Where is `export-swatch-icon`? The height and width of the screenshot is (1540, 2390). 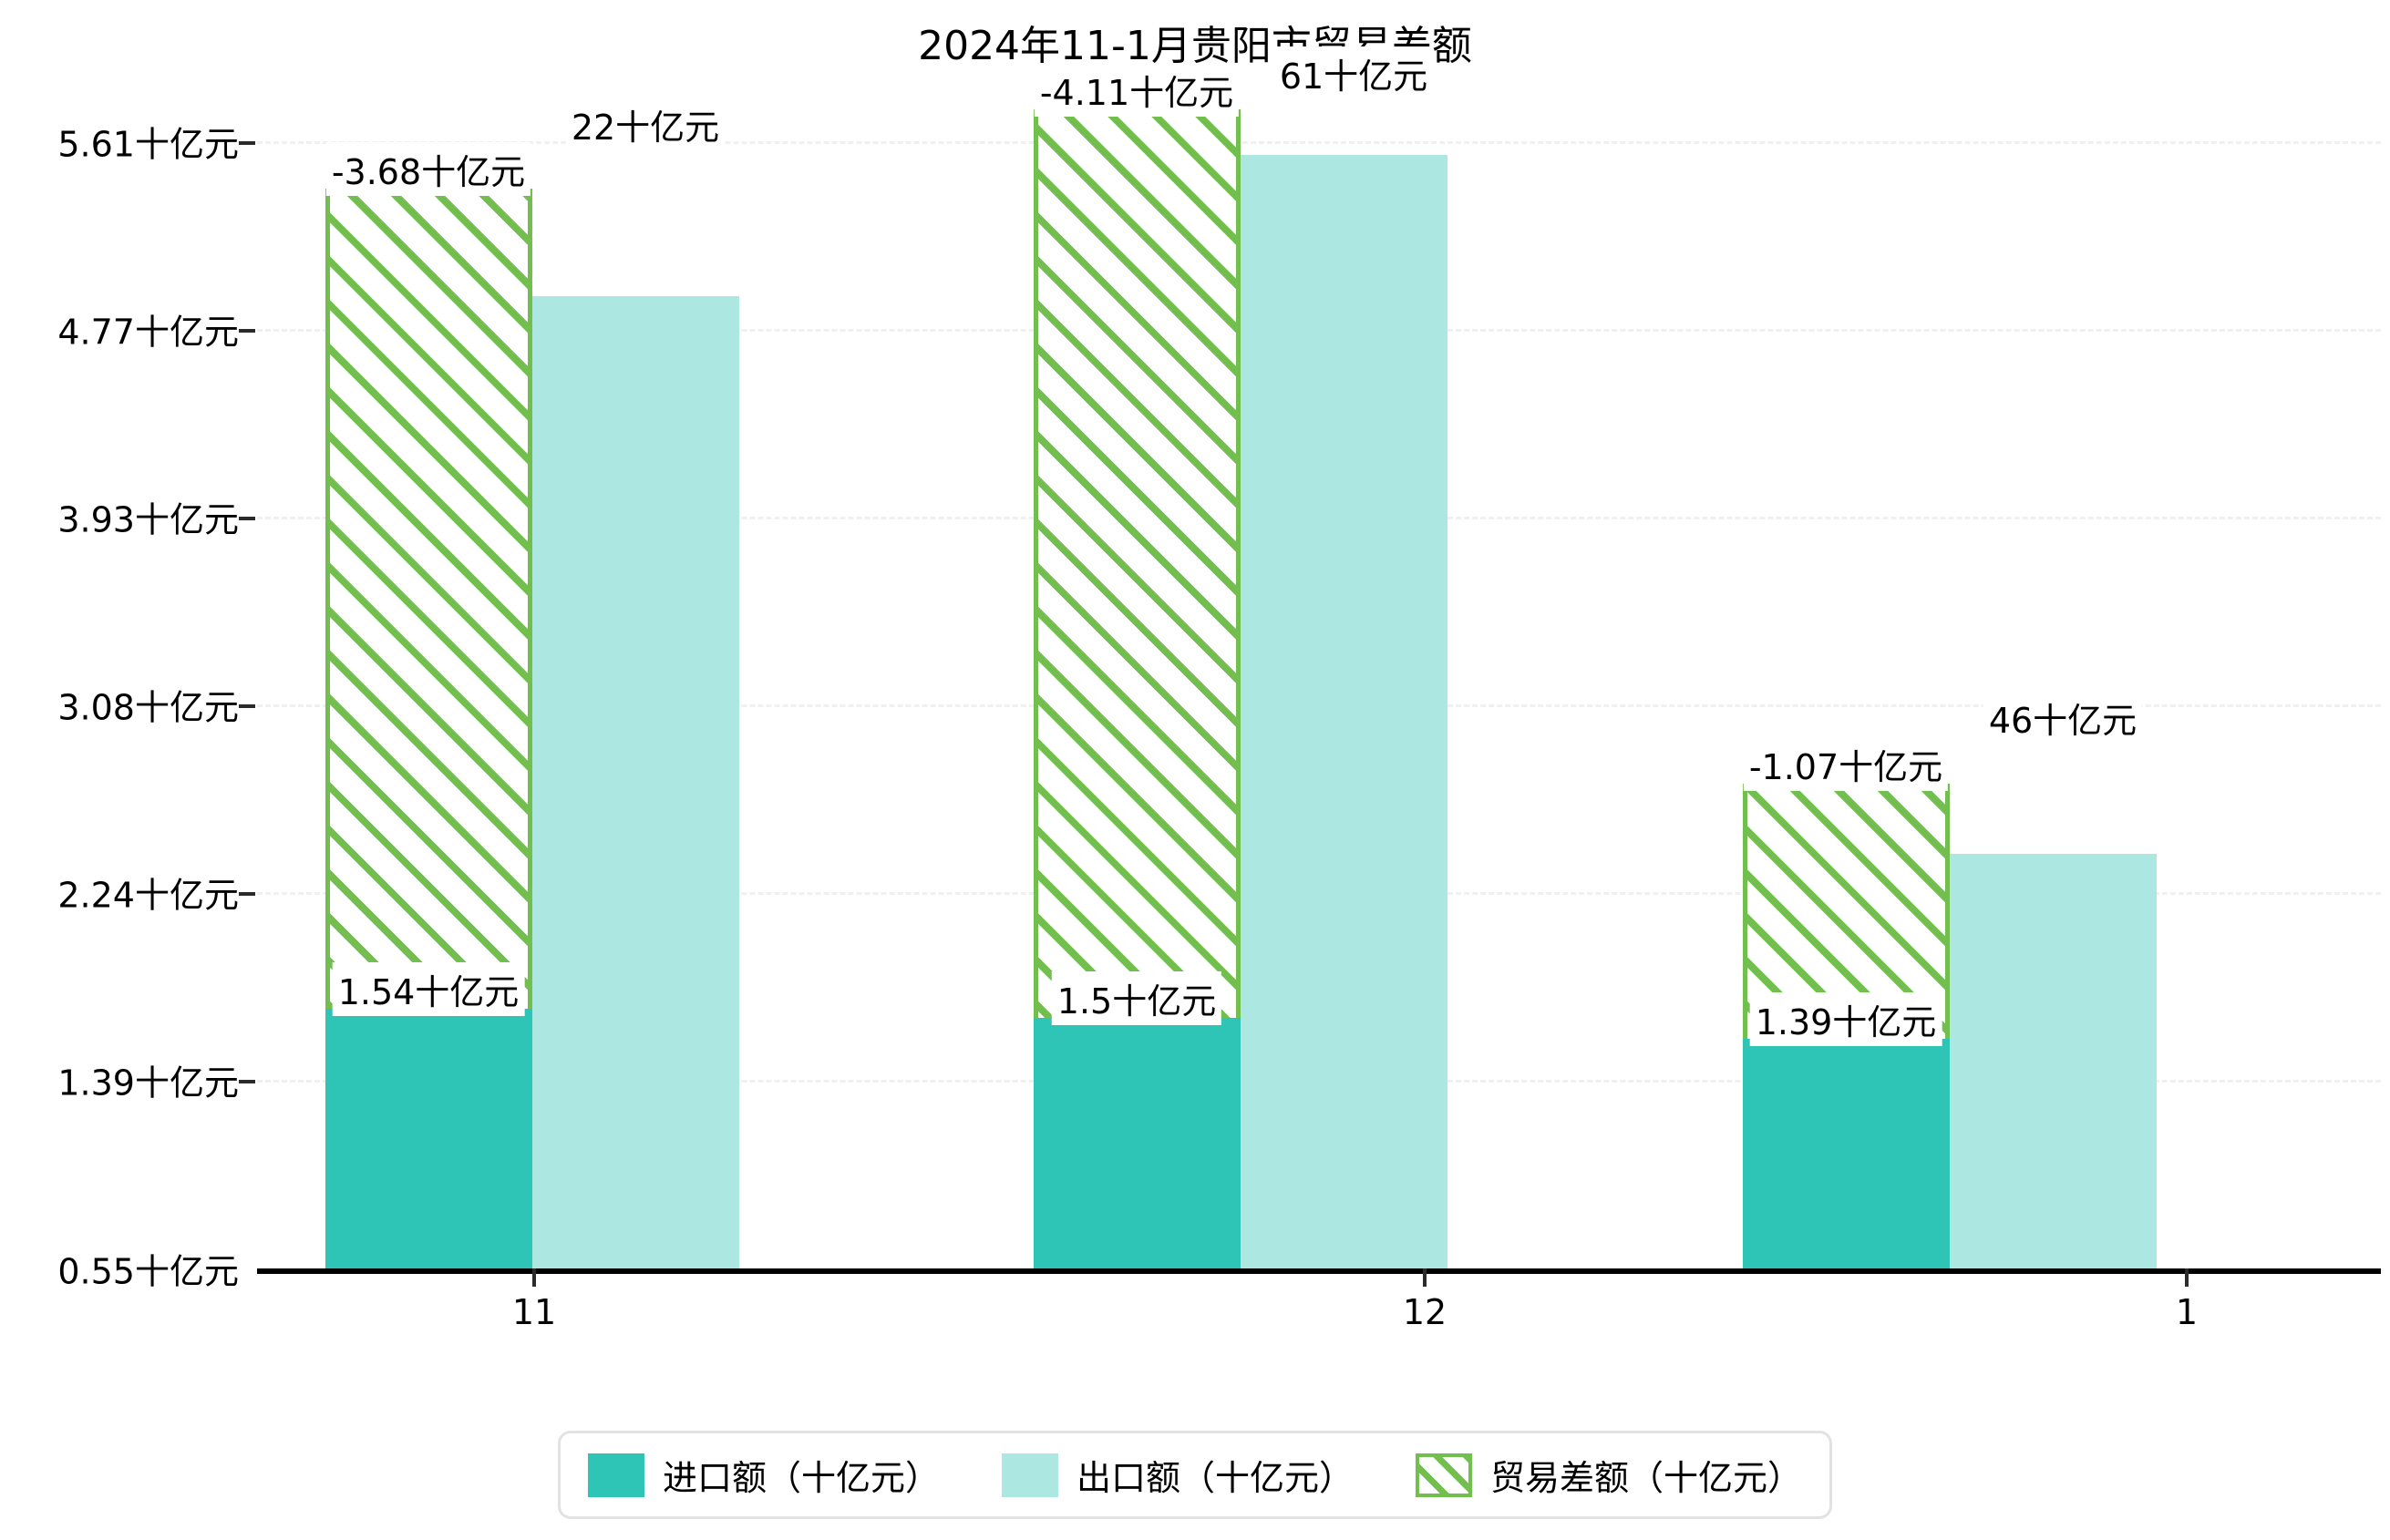 export-swatch-icon is located at coordinates (1029, 1475).